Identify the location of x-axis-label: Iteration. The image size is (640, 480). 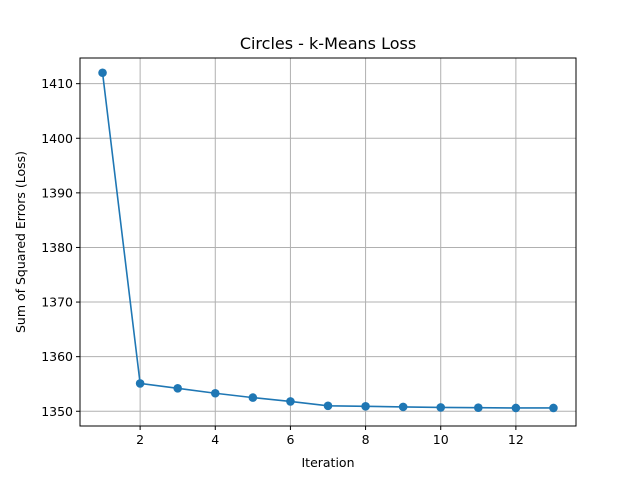
(327, 462).